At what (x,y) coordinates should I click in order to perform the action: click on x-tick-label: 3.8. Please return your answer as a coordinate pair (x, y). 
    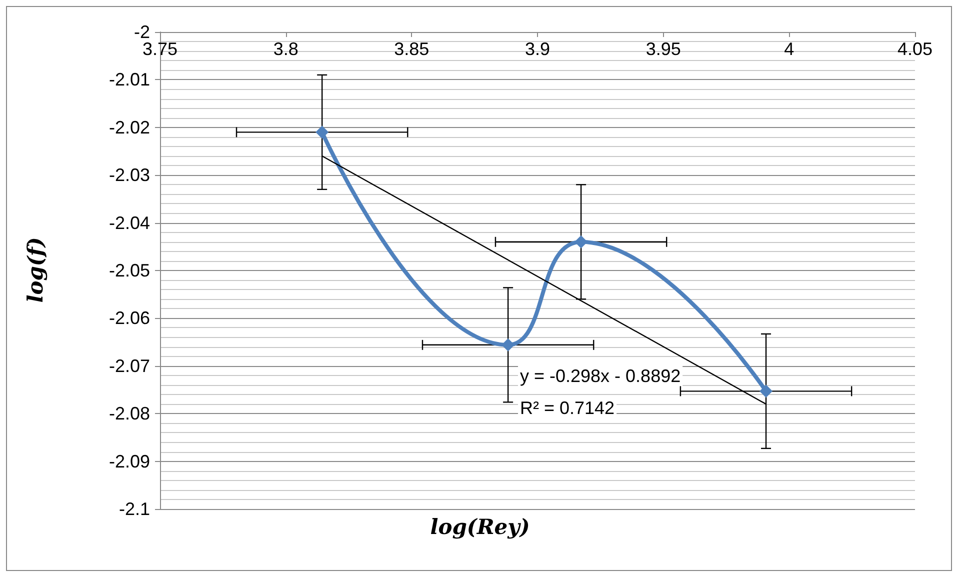
    Looking at the image, I should click on (285, 49).